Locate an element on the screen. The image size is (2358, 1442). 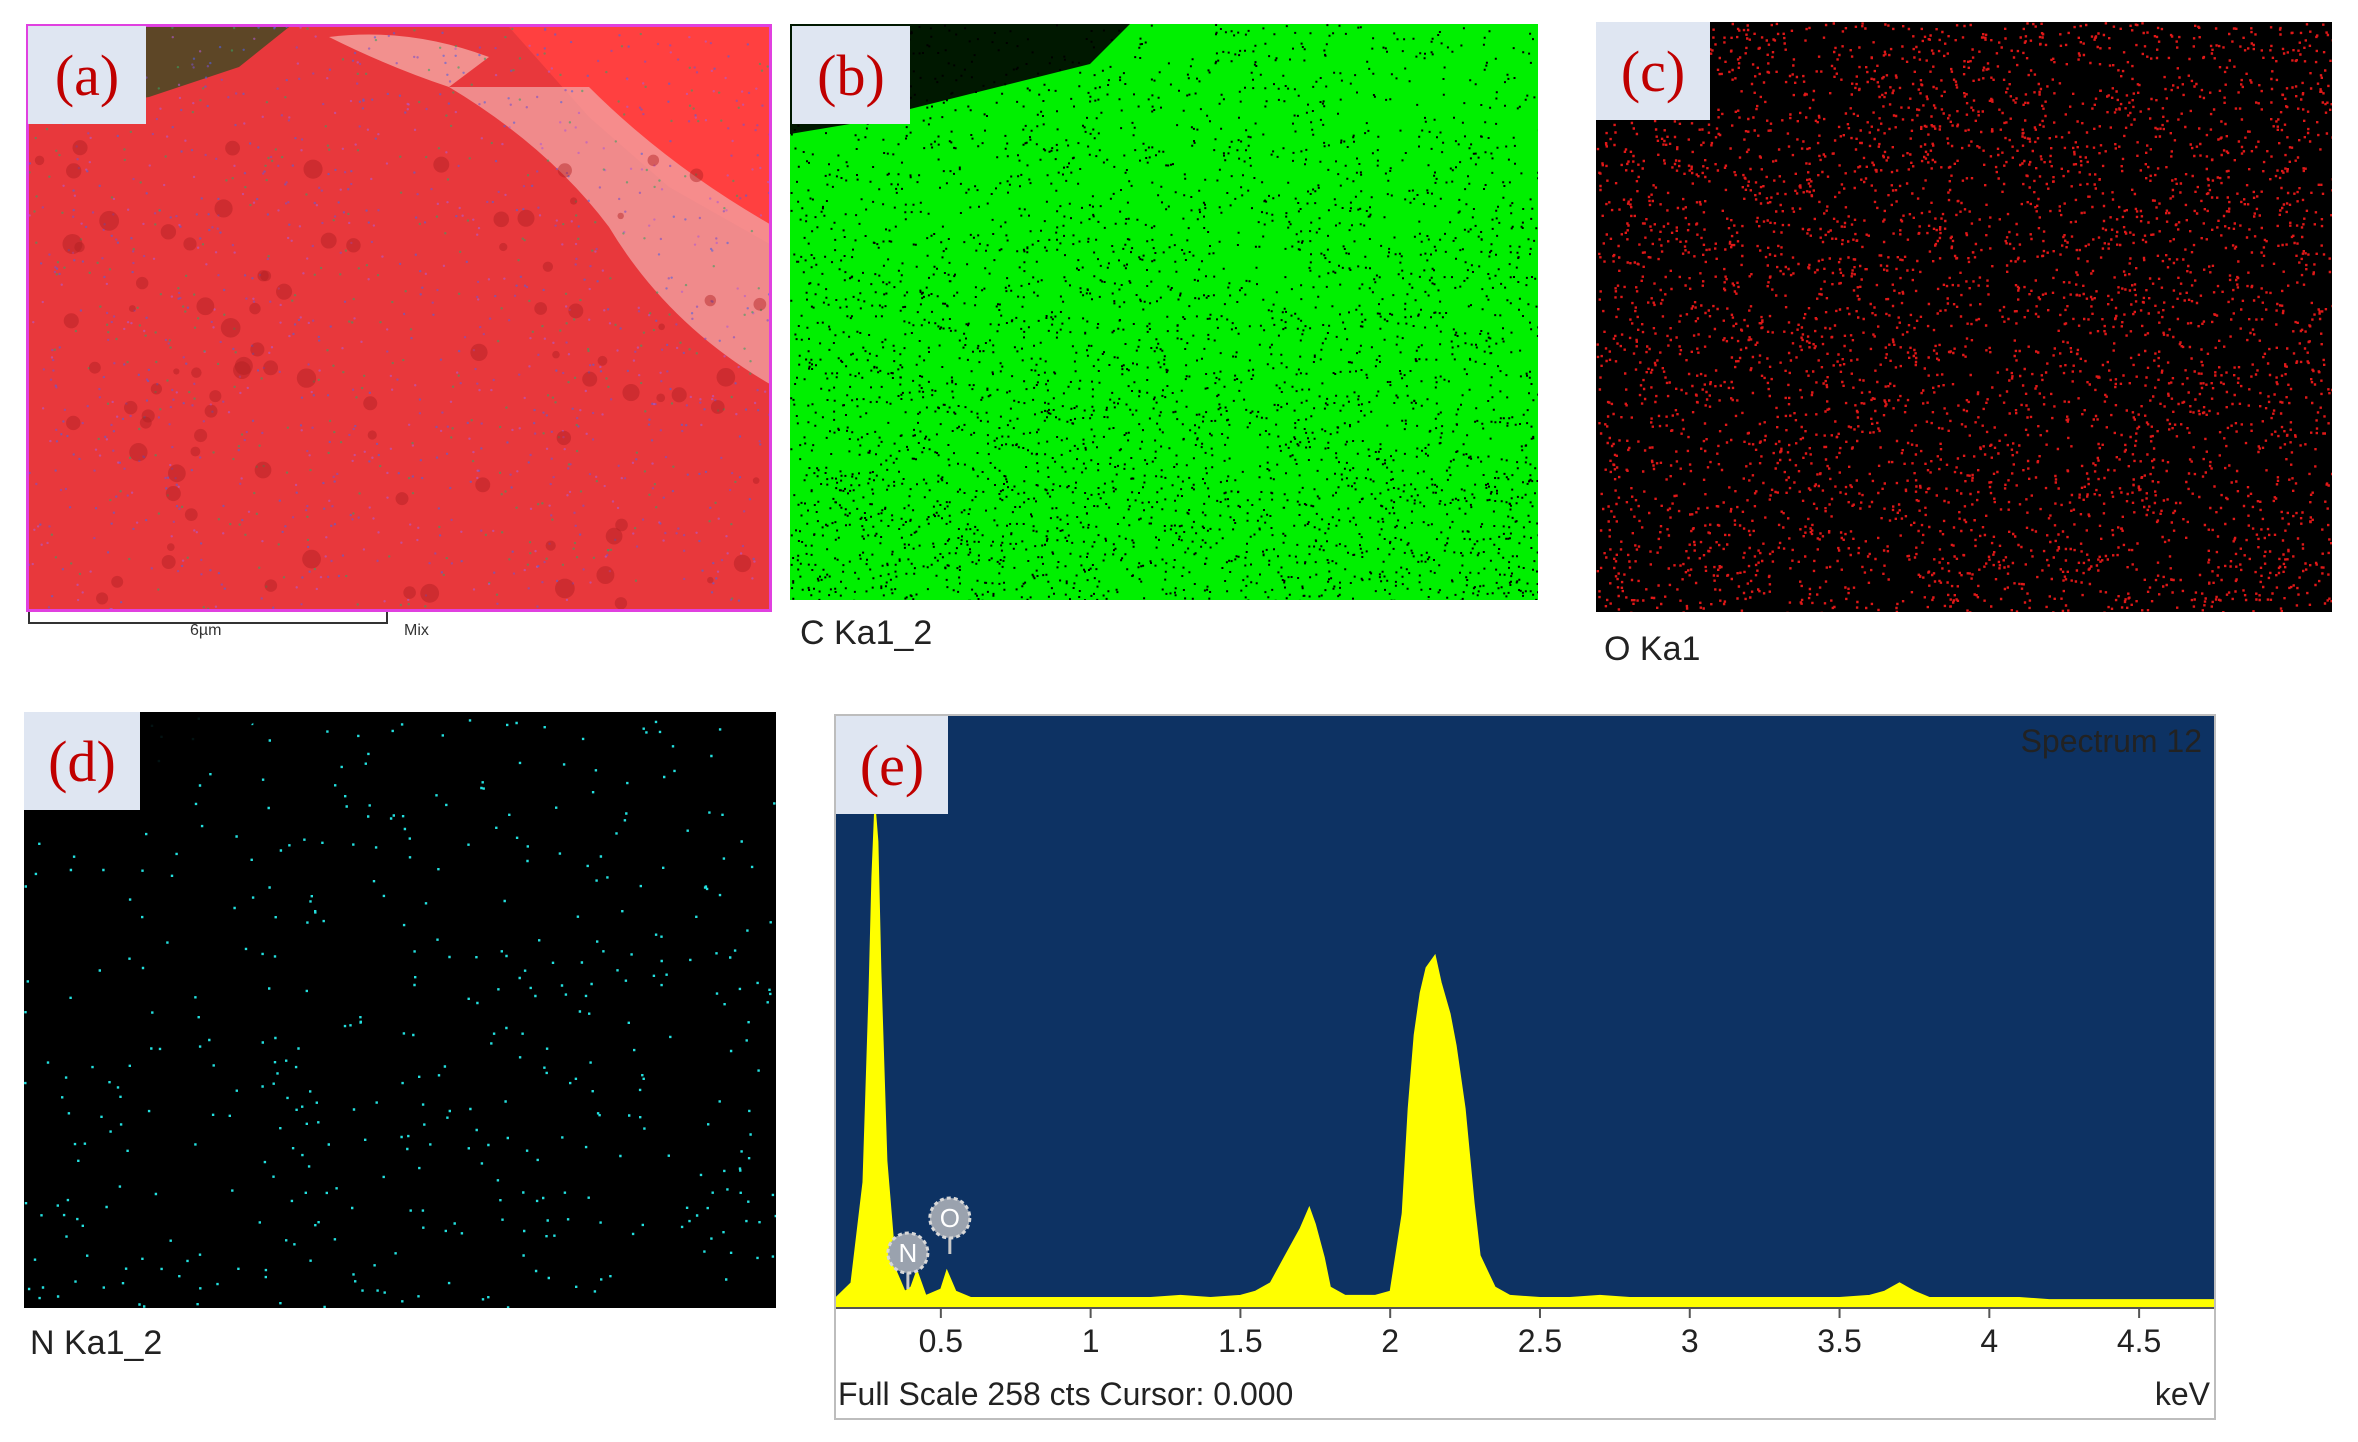
x-tick-label: 2 is located at coordinates (1390, 1341).